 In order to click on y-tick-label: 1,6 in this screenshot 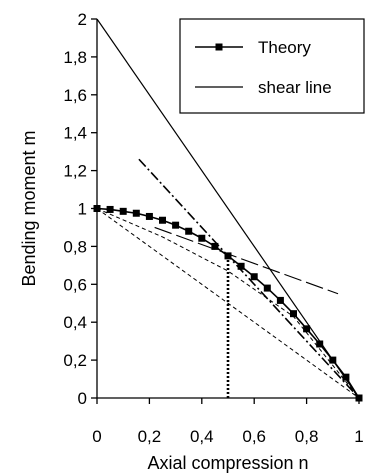, I will do `click(75, 95)`.